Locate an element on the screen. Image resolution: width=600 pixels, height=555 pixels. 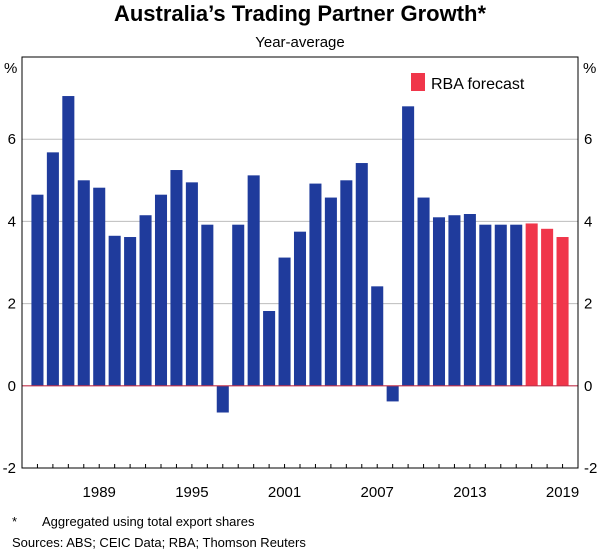
y-axis-right: -2 0 2 4 6 is located at coordinates (590, 304).